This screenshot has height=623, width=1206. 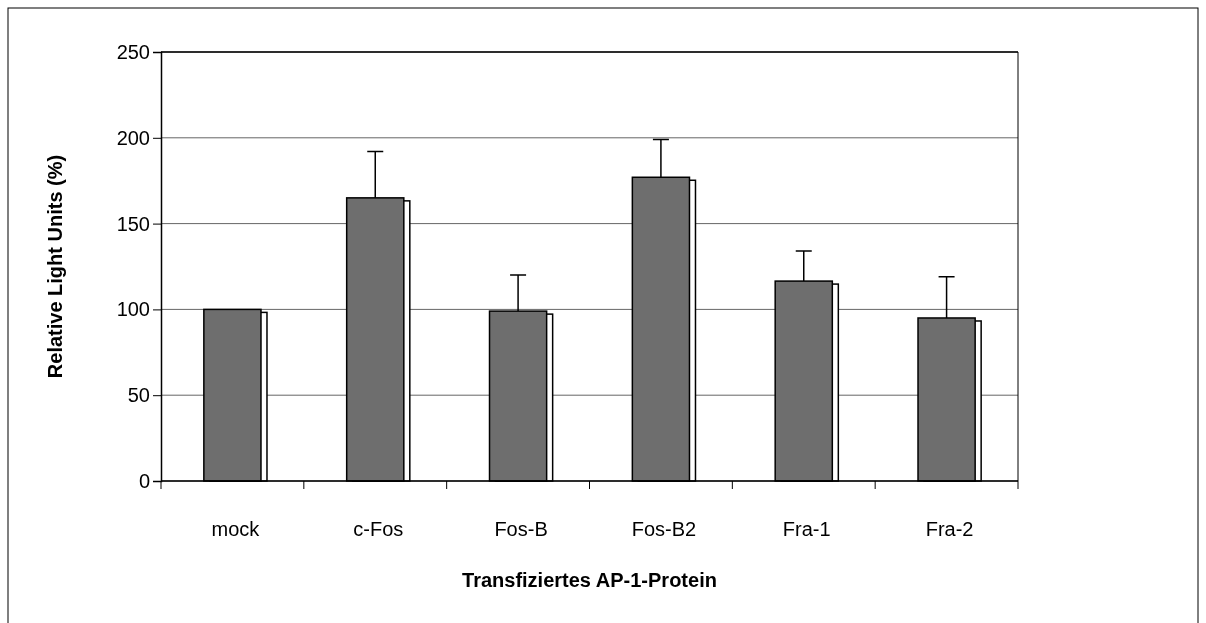 I want to click on x-axis-title: Transfiziertes AP-1-Protein, so click(x=589, y=580).